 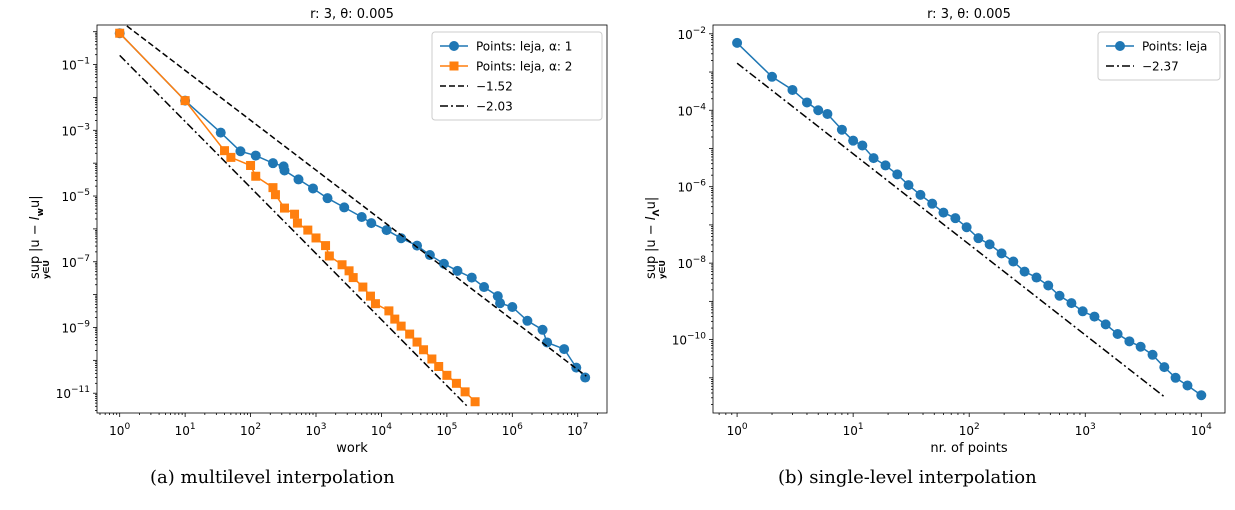 I want to click on y-tick-label: 10⁻⁹, so click(x=75, y=327).